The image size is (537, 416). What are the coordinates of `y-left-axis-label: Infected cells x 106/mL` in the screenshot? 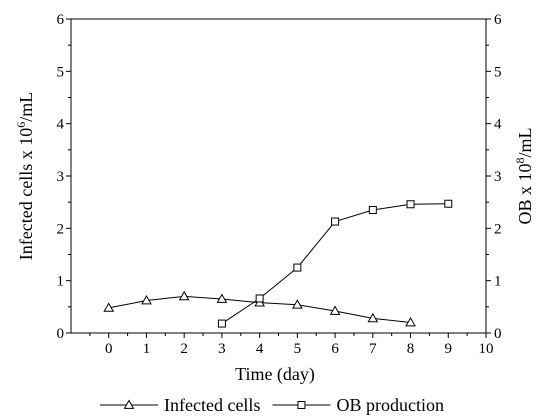 It's located at (25, 176).